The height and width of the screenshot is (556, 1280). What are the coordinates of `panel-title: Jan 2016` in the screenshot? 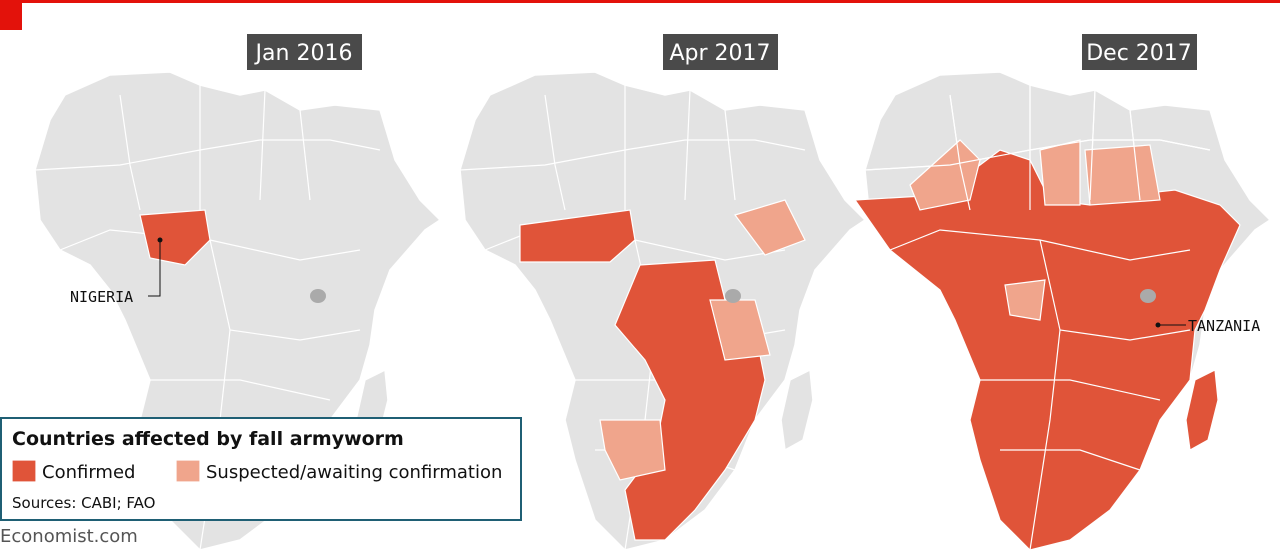 It's located at (303, 53).